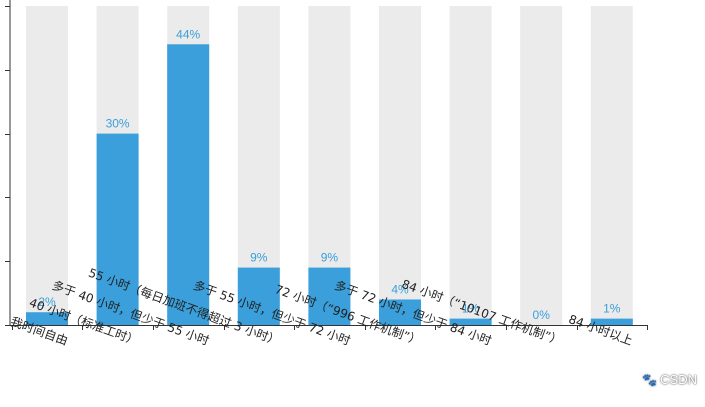  Describe the element at coordinates (542, 315) in the screenshot. I see `data-label: 0%` at that location.